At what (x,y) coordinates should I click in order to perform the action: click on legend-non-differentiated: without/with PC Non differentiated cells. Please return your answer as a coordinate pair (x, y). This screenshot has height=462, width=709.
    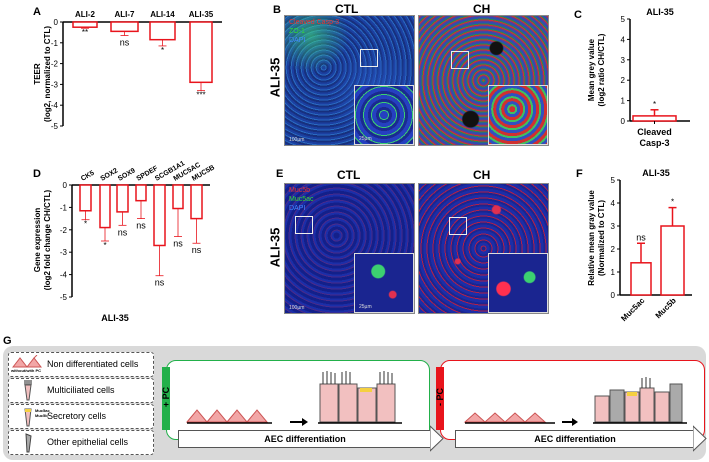
    Looking at the image, I should click on (81, 364).